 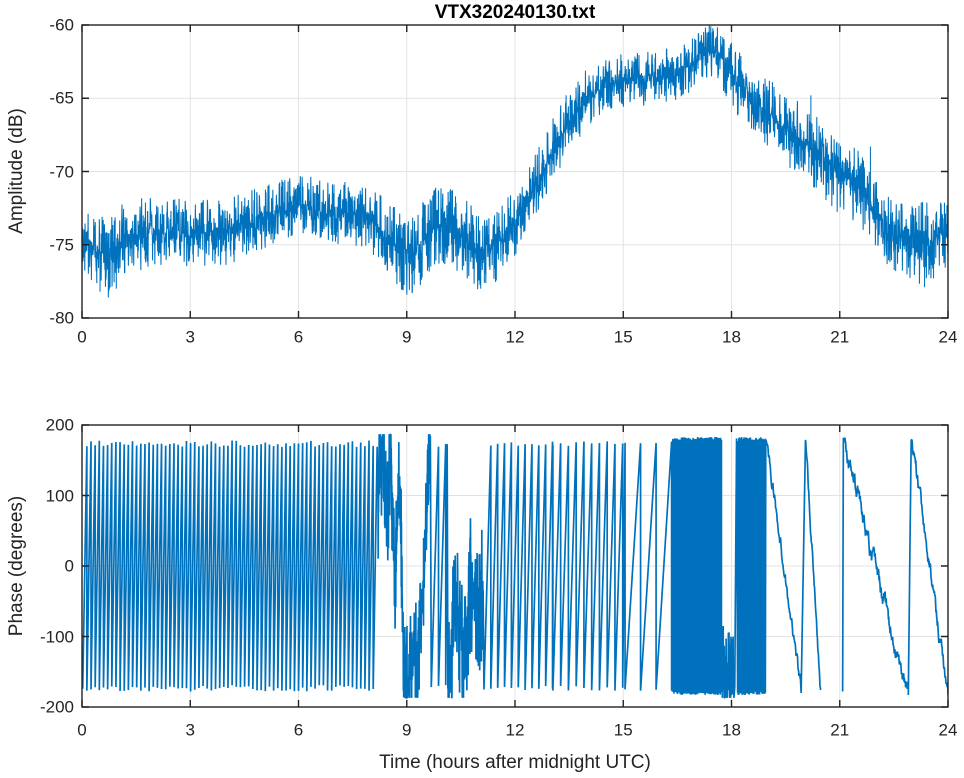 I want to click on phase-x-tick-12: 12, so click(x=515, y=730).